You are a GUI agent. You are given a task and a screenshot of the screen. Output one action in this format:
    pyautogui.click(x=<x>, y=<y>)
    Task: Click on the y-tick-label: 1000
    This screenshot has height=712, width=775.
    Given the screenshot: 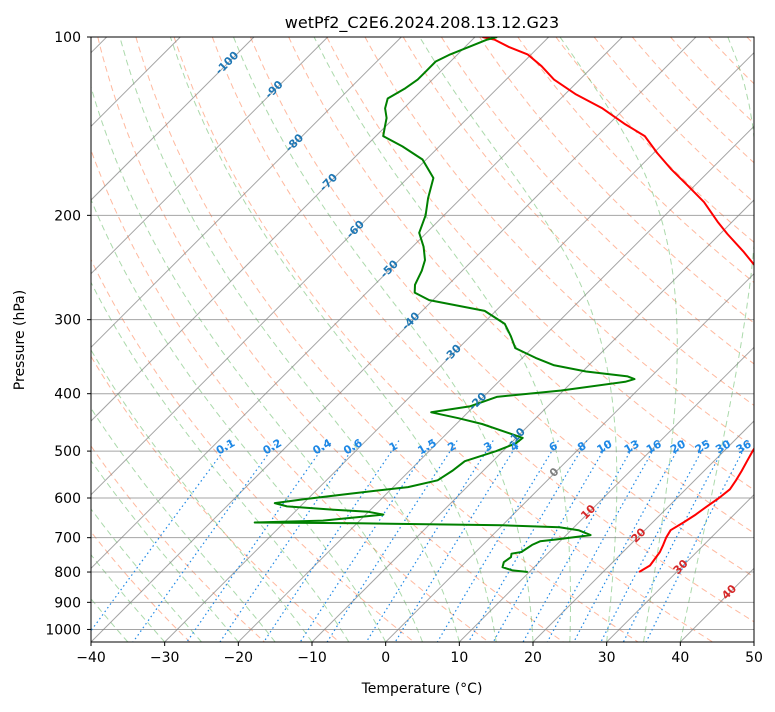 What is the action you would take?
    pyautogui.click(x=63, y=630)
    